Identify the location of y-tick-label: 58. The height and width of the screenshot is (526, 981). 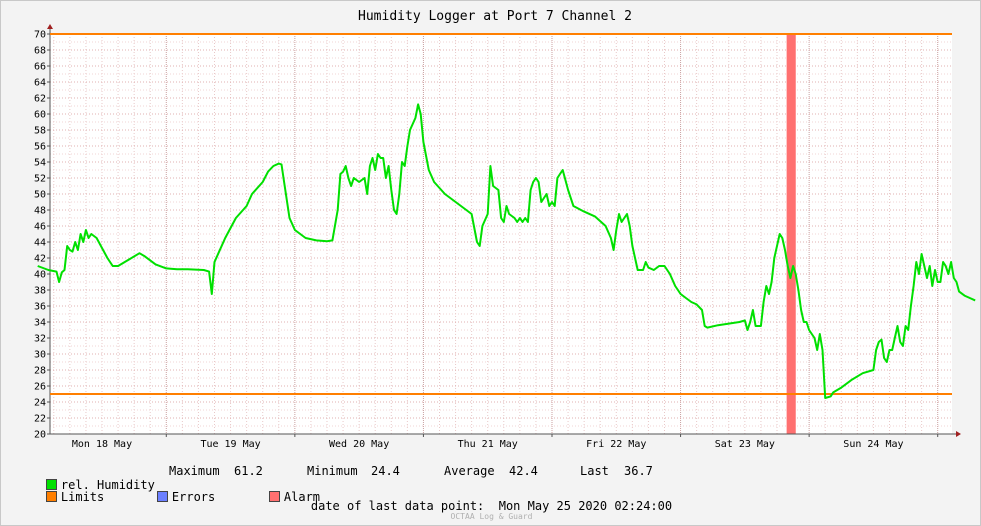
(40, 131).